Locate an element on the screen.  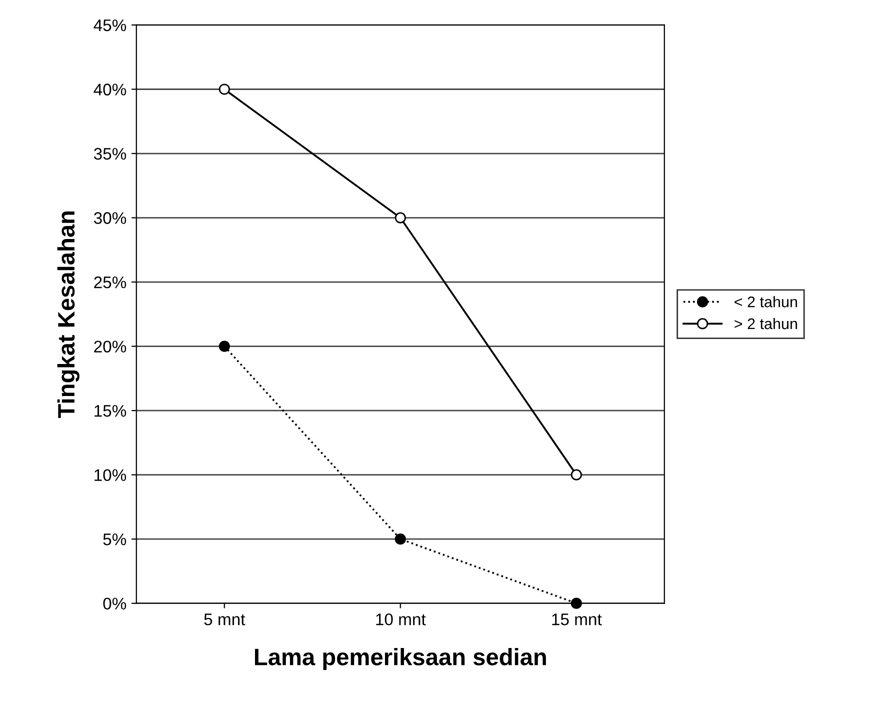
legend-label: > 2 tahun is located at coordinates (765, 324).